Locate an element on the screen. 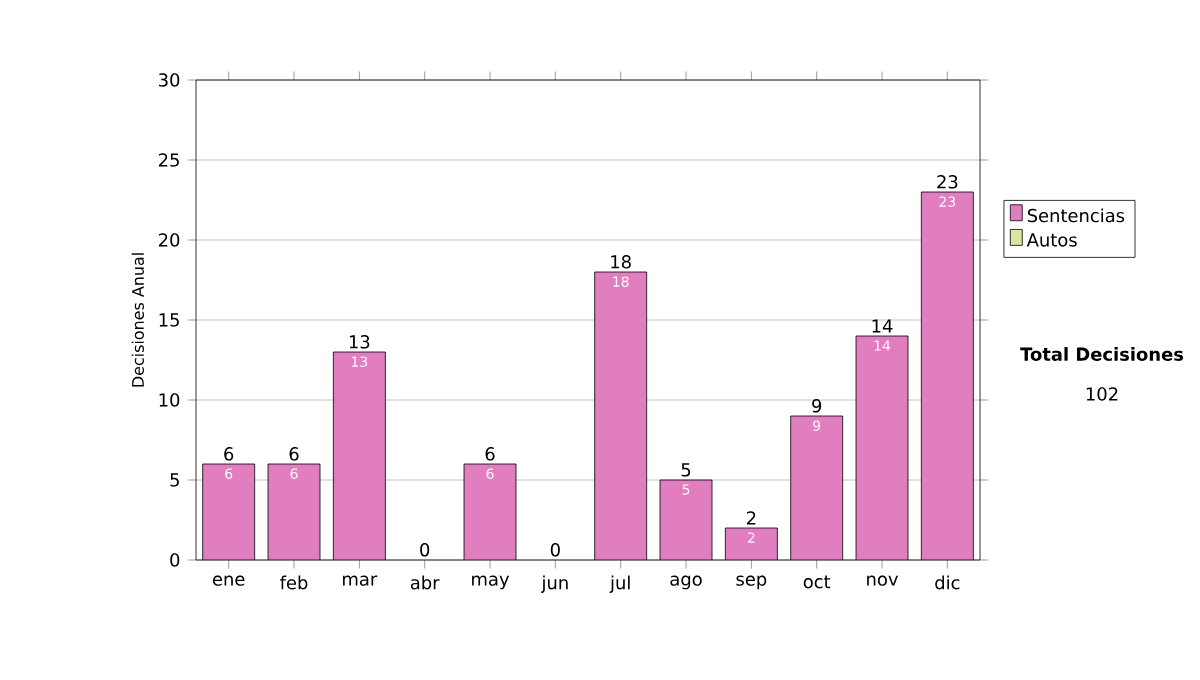 Image resolution: width=1200 pixels, height=680 pixels. x-tick-label: mar is located at coordinates (360, 580).